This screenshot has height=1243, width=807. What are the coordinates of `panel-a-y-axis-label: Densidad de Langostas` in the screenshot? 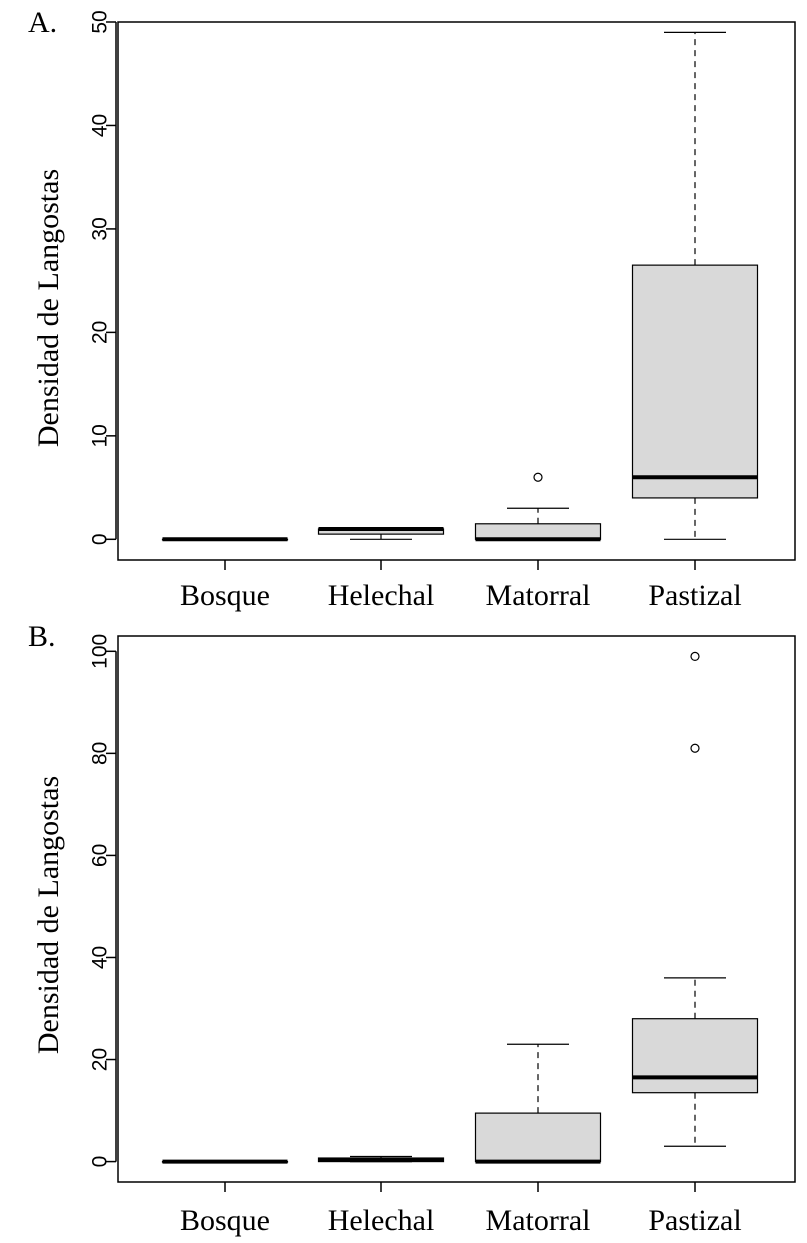 It's located at (48, 308).